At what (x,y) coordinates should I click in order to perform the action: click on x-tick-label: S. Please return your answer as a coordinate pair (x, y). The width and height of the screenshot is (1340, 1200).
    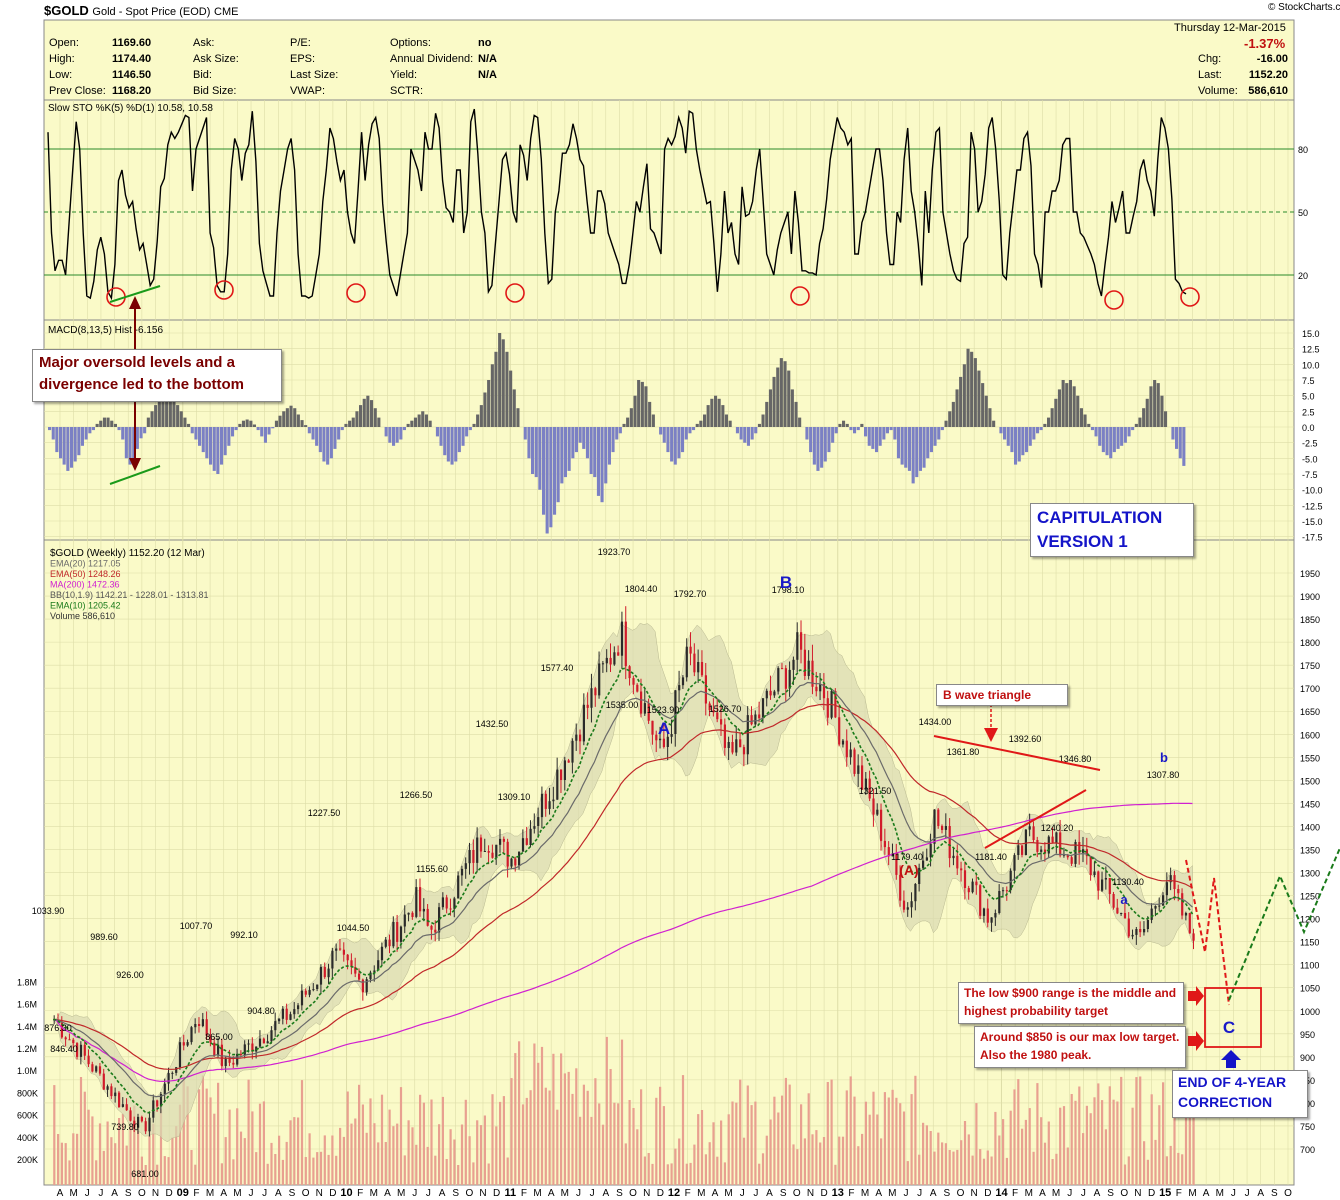
    Looking at the image, I should click on (128, 1193).